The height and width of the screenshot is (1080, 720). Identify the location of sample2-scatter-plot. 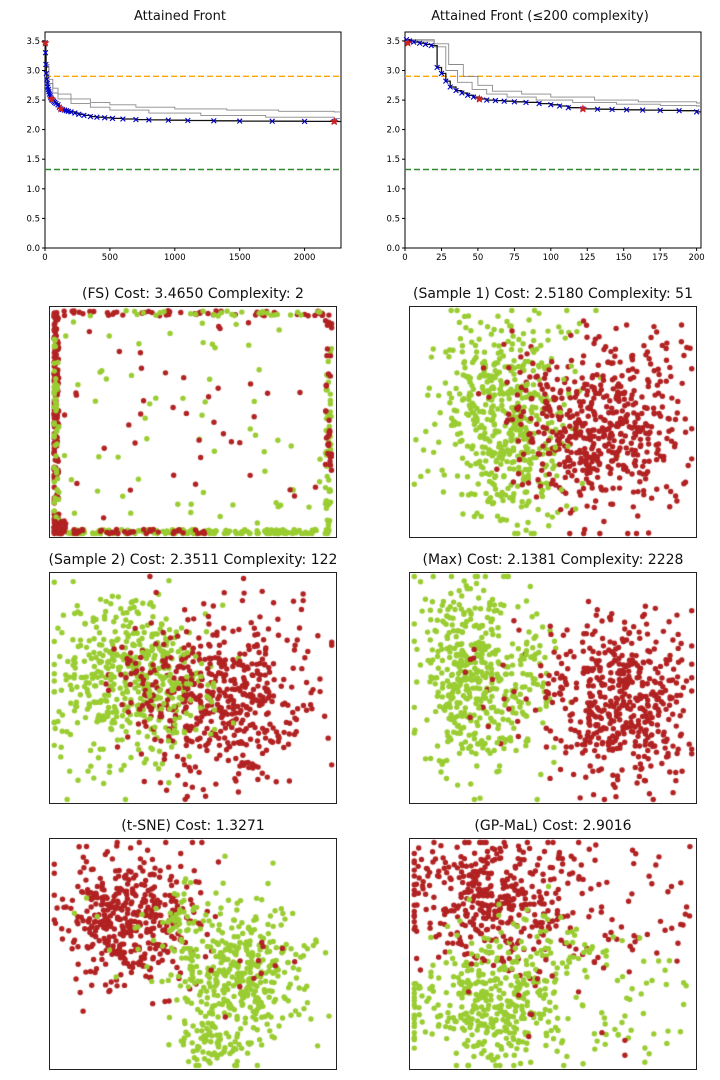
(193, 688).